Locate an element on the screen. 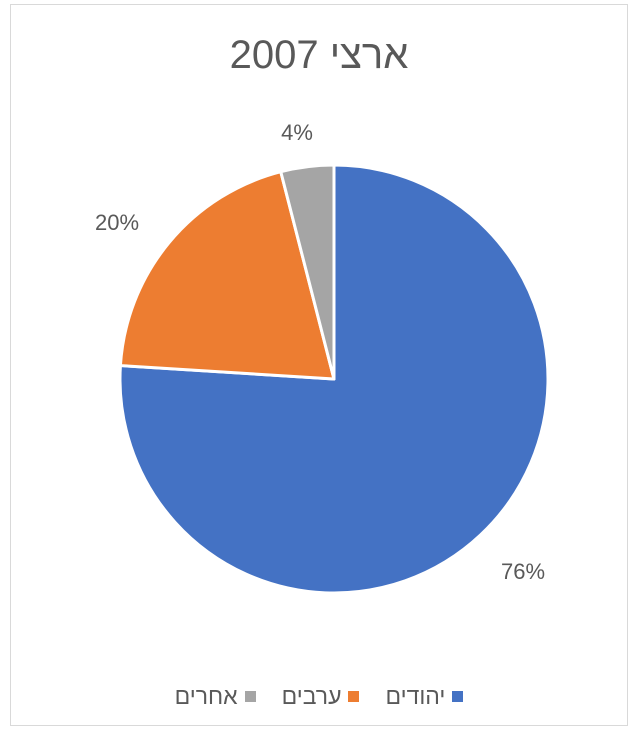 This screenshot has height=741, width=637. legend-label-2: אחרים is located at coordinates (206, 696).